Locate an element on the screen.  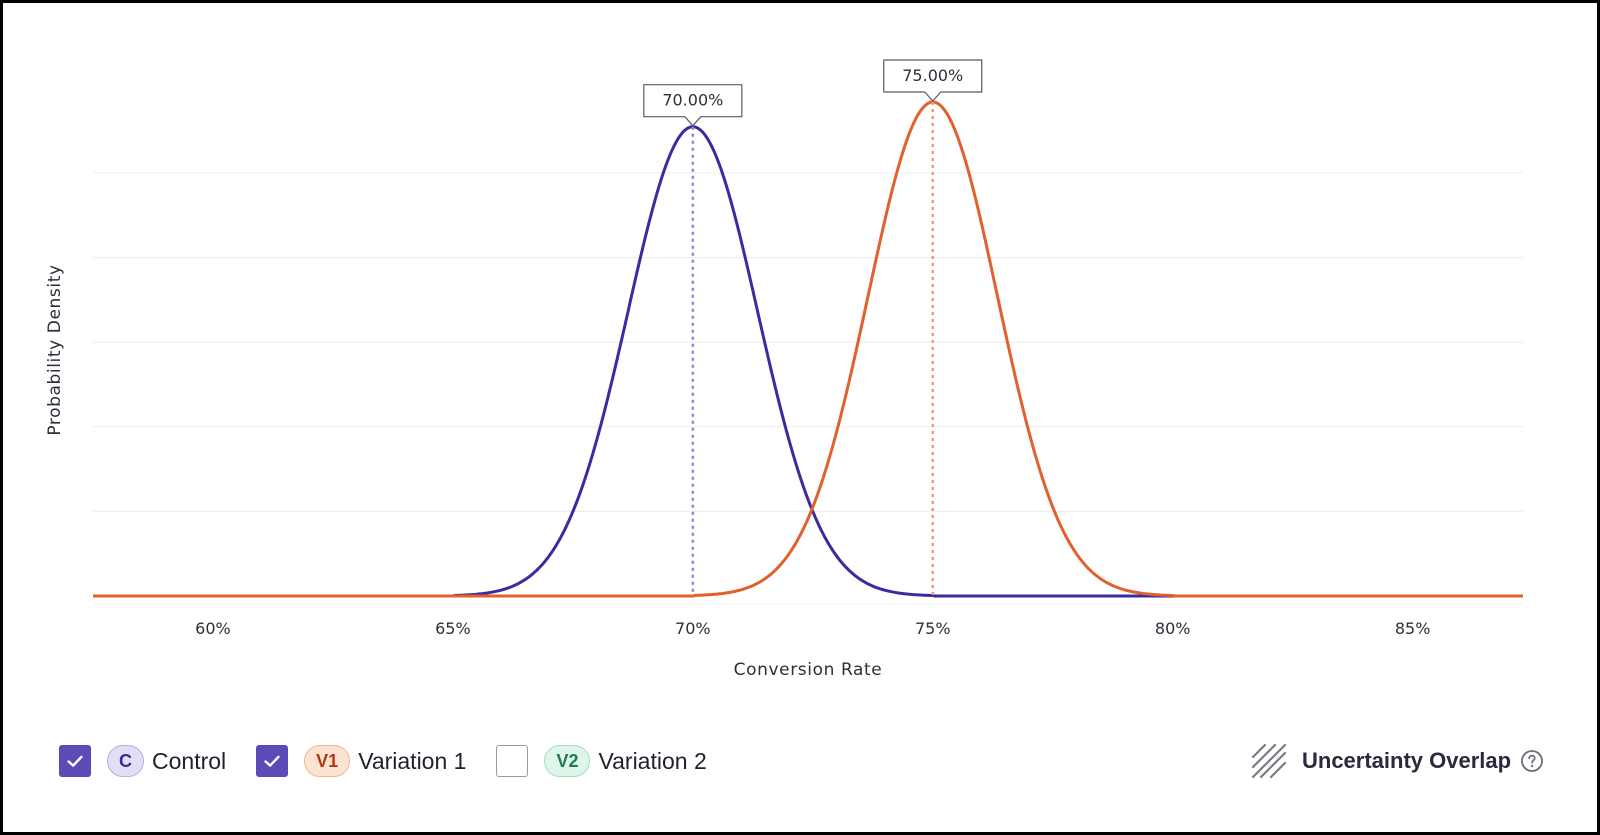
variation-2-label: Variation 2 is located at coordinates (652, 760).